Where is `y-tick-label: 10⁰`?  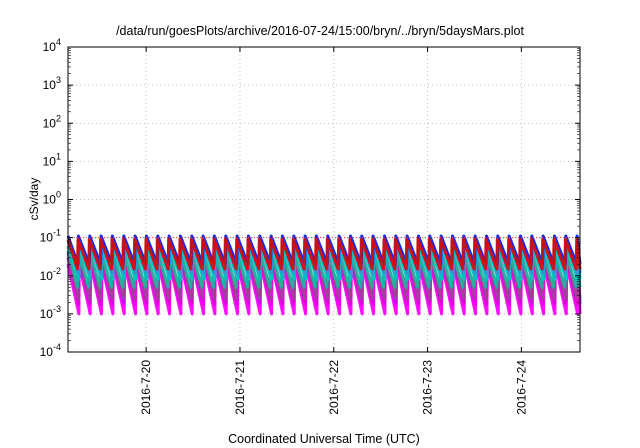
y-tick-label: 10⁰ is located at coordinates (52, 198).